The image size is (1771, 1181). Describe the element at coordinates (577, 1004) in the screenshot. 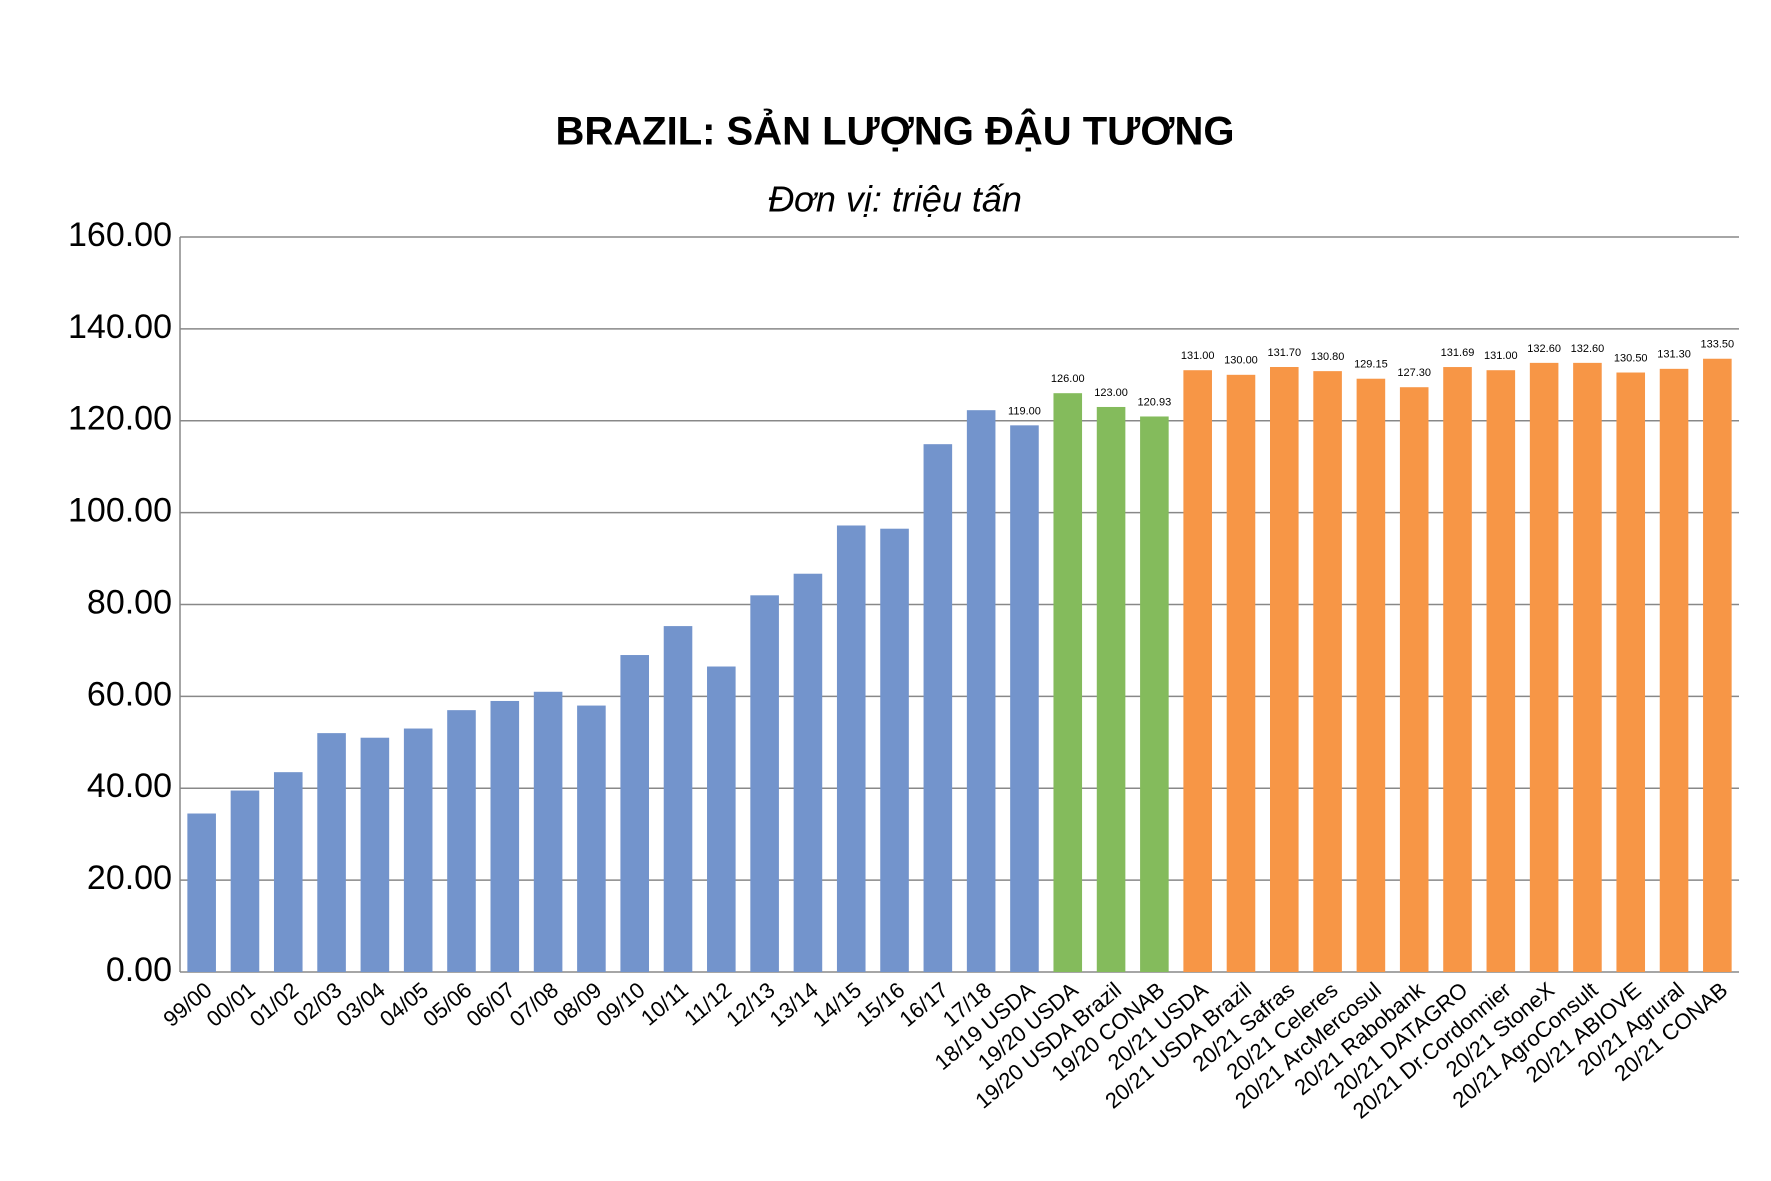

I see `x-tick-label: 08/09` at that location.